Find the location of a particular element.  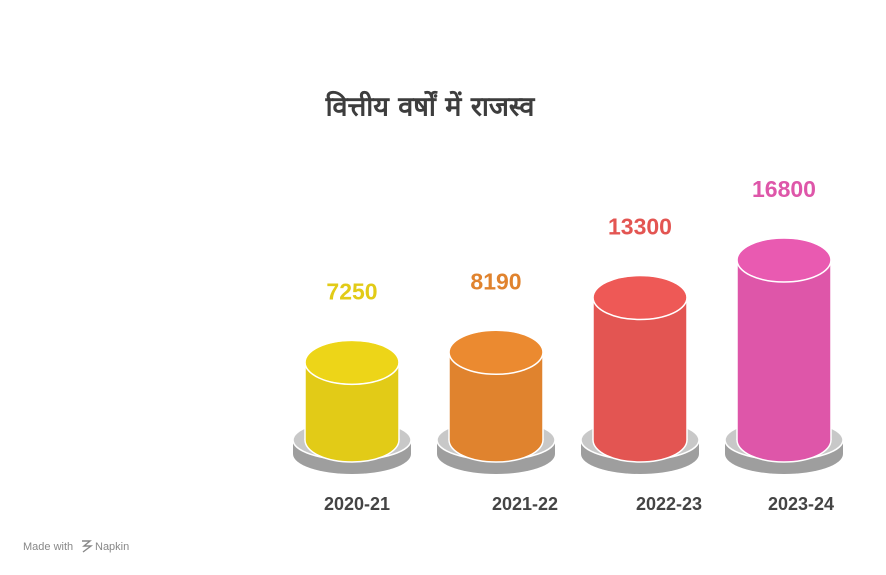

x-tick-label: 2021-22 is located at coordinates (525, 504).